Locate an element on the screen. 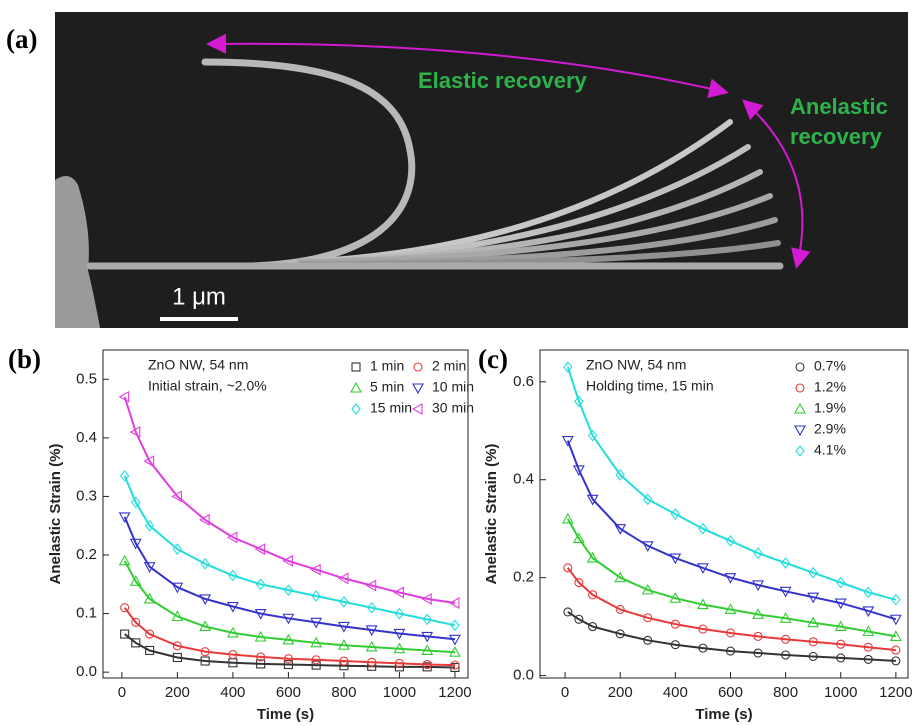 The height and width of the screenshot is (726, 916). y-tick-label: 0.1 is located at coordinates (86, 613).